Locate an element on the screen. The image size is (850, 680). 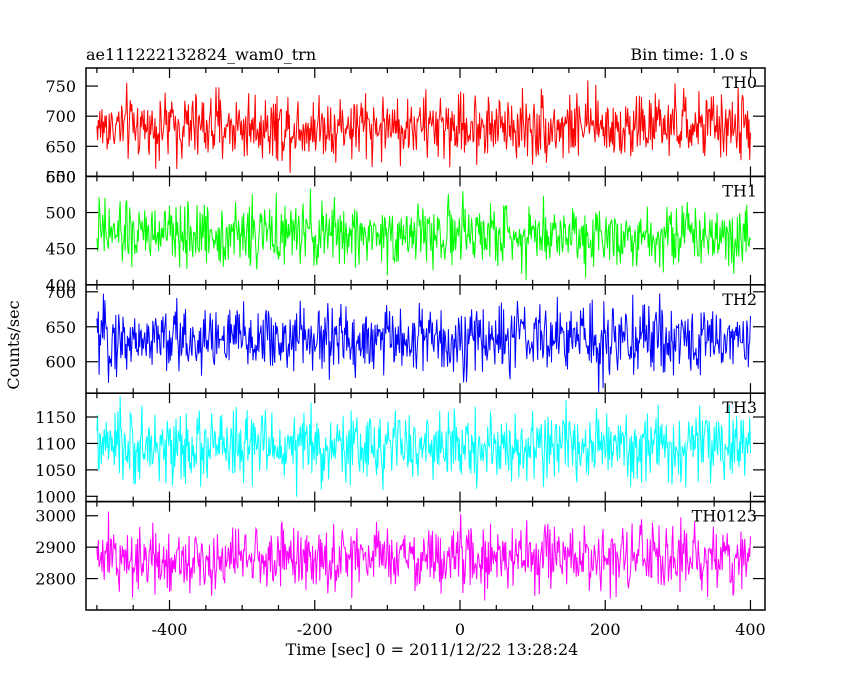
y-tick-label: 400 is located at coordinates (60, 285).